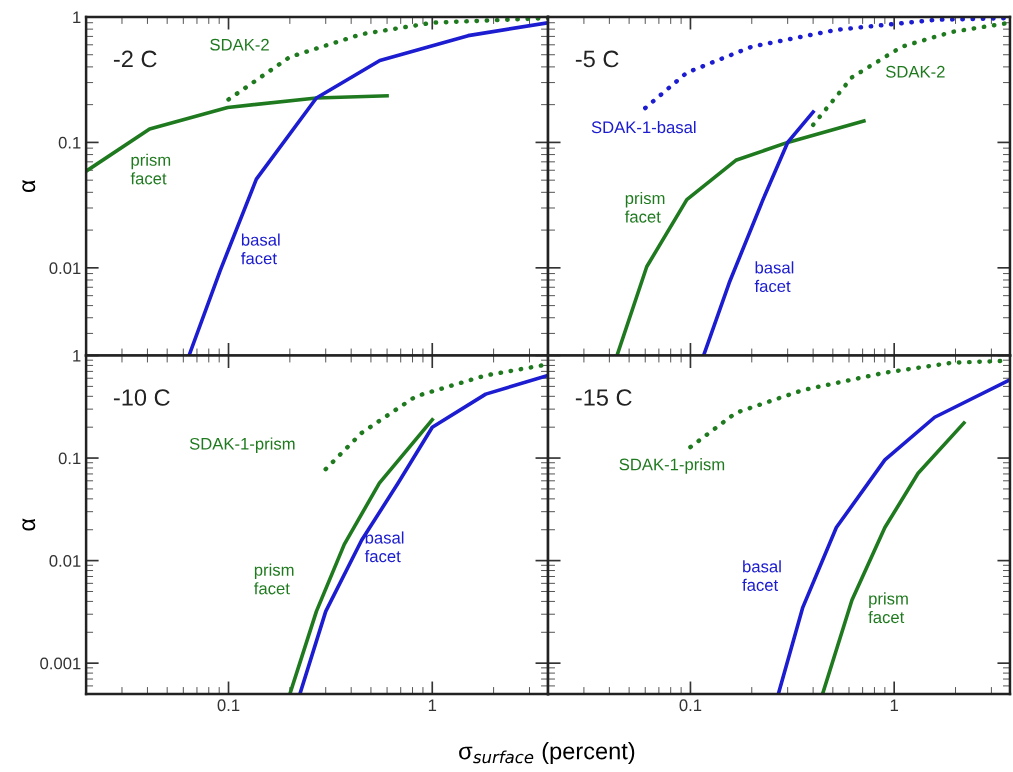 The image size is (1013, 772). What do you see at coordinates (547, 753) in the screenshot?
I see `x-axis-title: σ$_{surface}$ (percent)` at bounding box center [547, 753].